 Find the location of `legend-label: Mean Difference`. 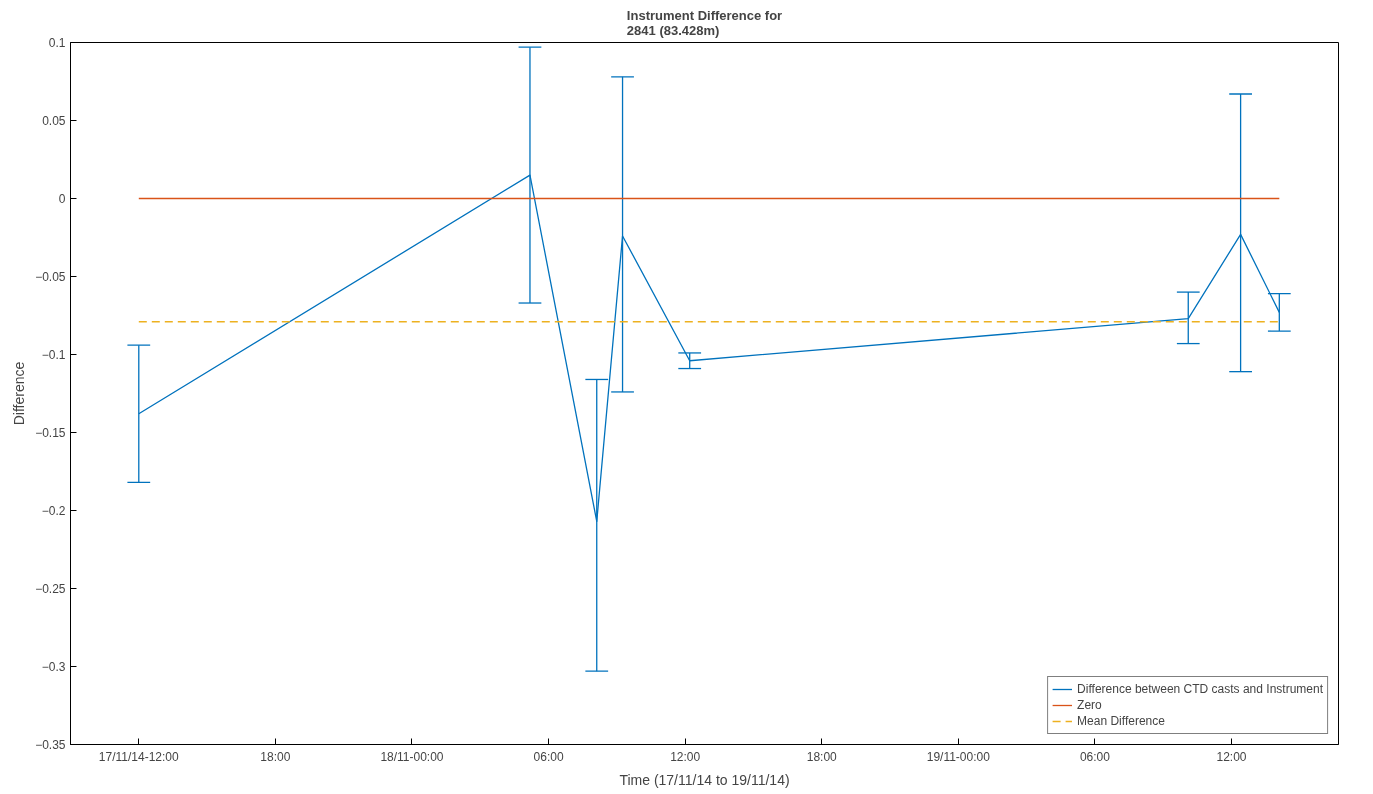

legend-label: Mean Difference is located at coordinates (1121, 721).